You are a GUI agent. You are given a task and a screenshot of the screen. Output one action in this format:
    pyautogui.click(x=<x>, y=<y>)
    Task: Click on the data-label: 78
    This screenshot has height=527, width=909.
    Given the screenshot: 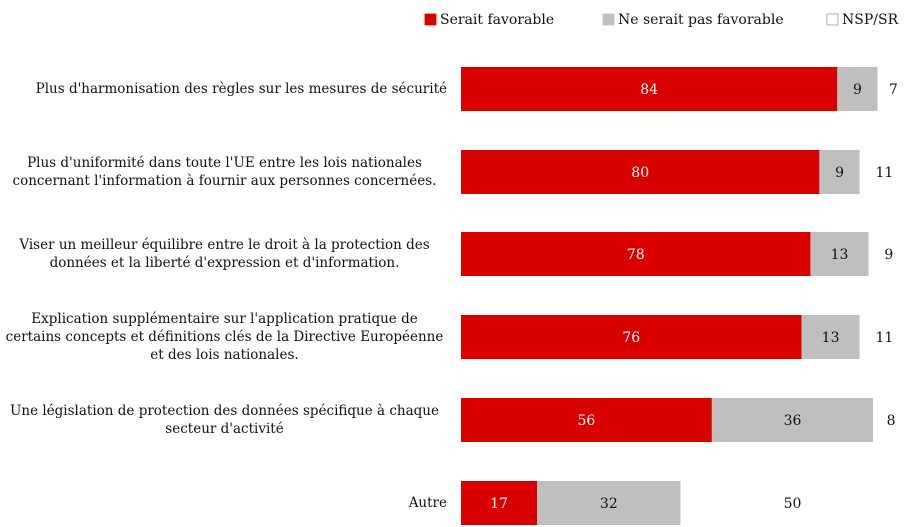 What is the action you would take?
    pyautogui.click(x=636, y=255)
    